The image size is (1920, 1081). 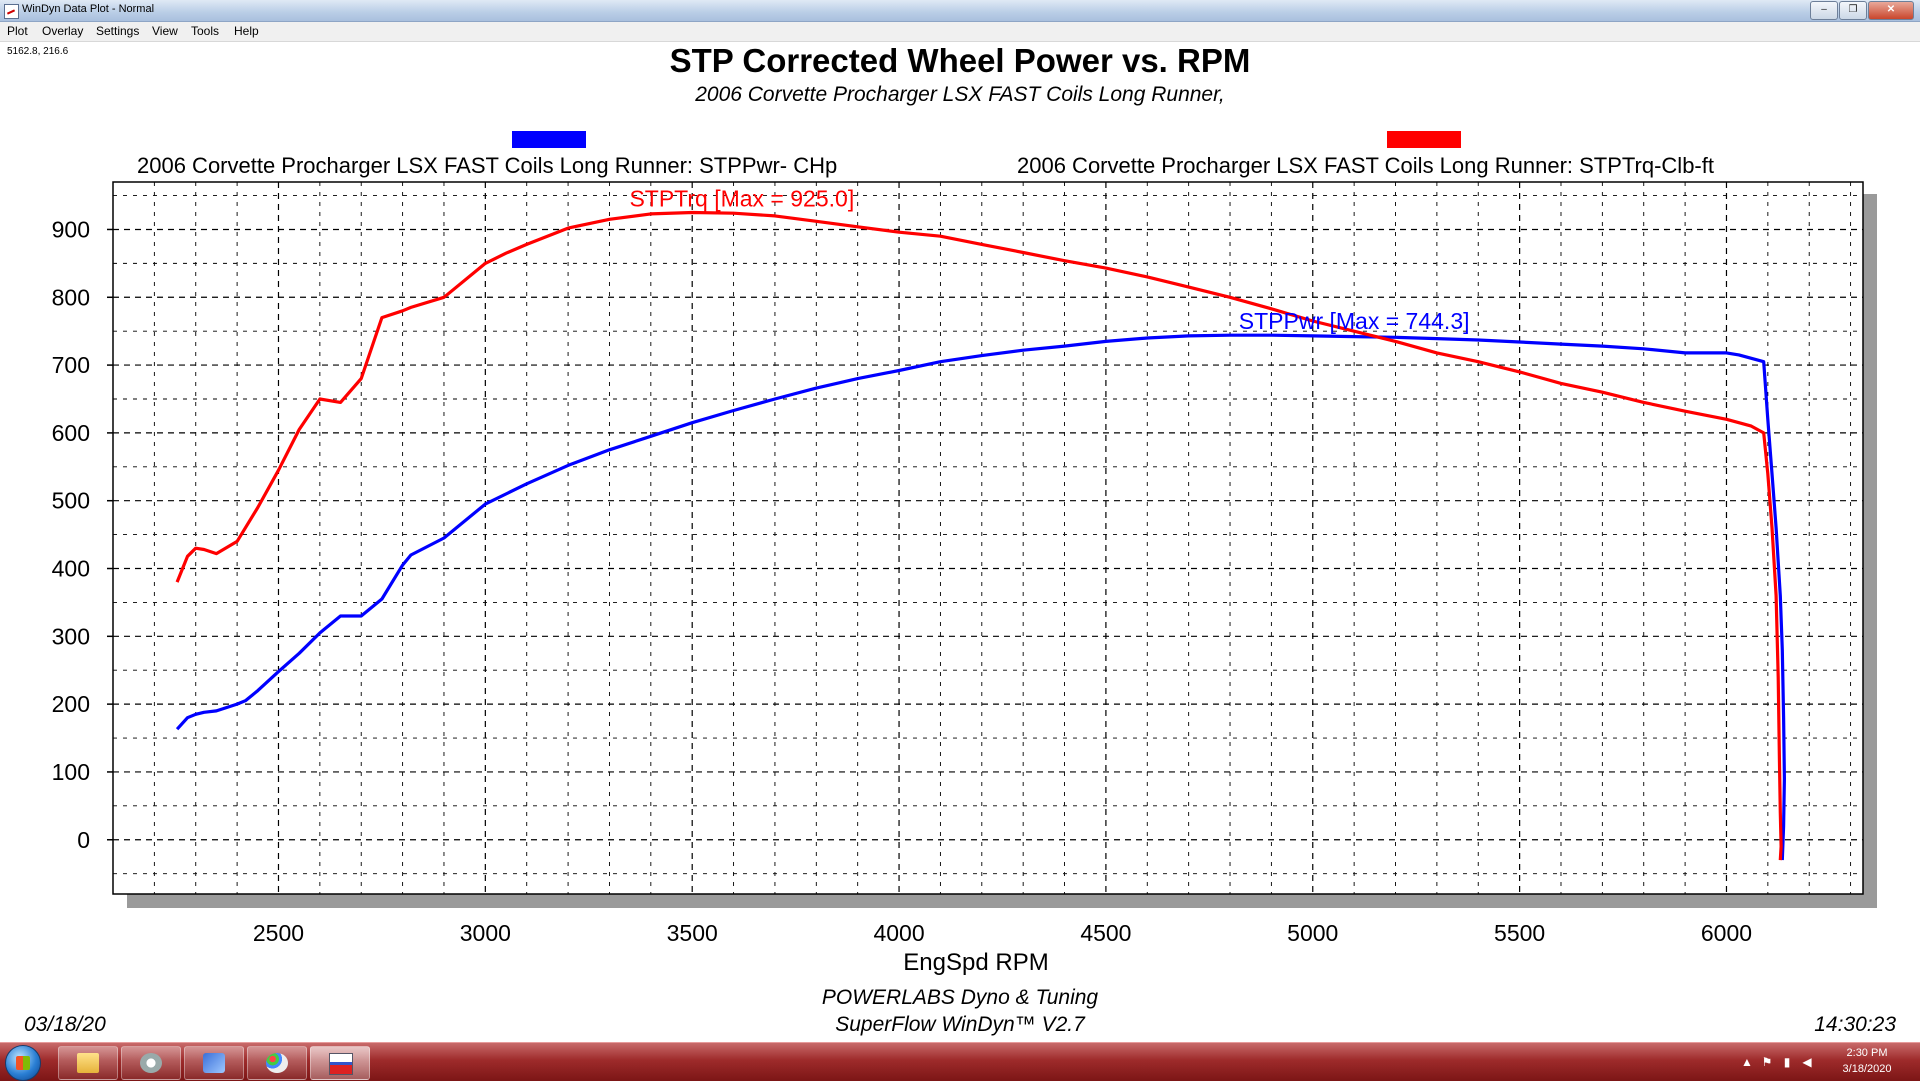 What do you see at coordinates (975, 962) in the screenshot?
I see `x-axis-label: EngSpd RPM` at bounding box center [975, 962].